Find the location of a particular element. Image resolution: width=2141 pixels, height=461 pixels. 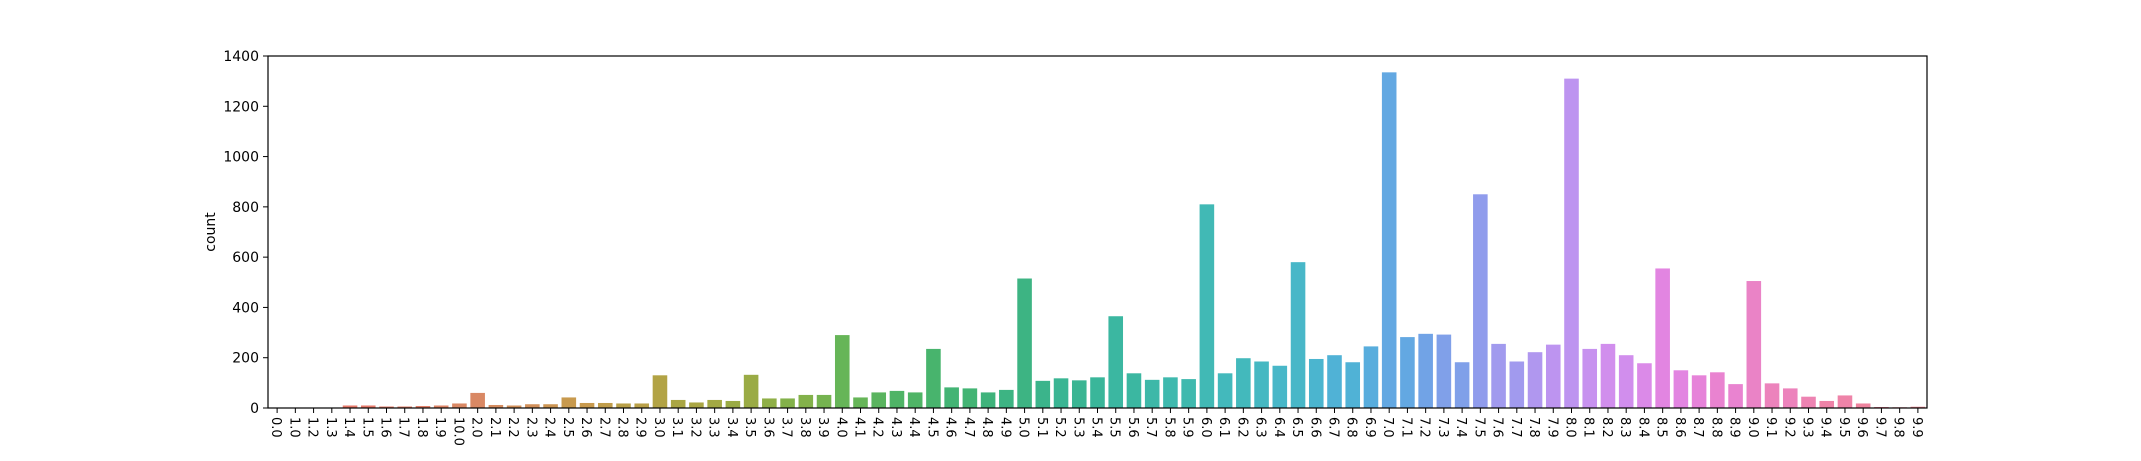

x-tick-label: 7.9 is located at coordinates (1551, 427).